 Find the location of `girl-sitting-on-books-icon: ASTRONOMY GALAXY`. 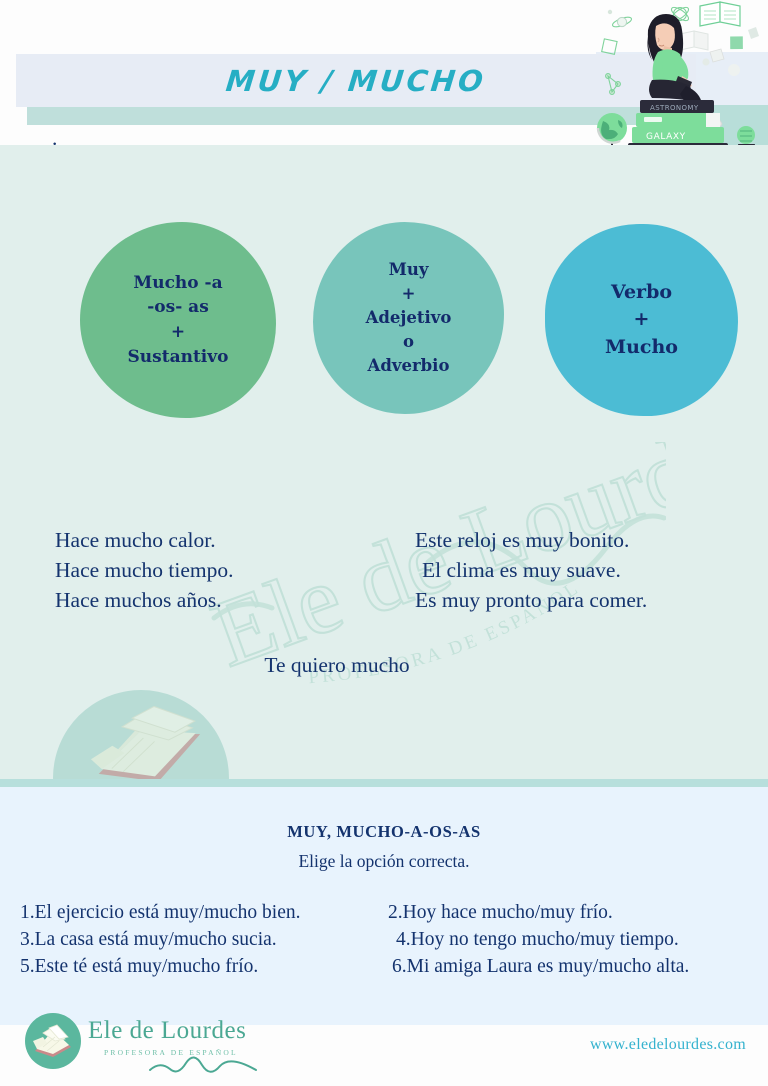

girl-sitting-on-books-icon: ASTRONOMY GALAXY is located at coordinates (677, 76).